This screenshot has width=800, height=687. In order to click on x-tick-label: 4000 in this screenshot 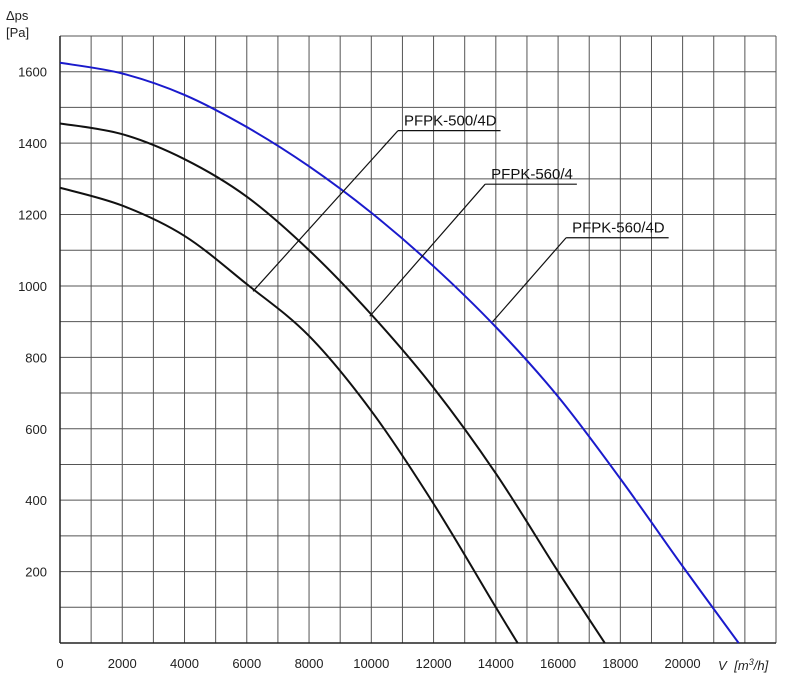, I will do `click(184, 663)`.